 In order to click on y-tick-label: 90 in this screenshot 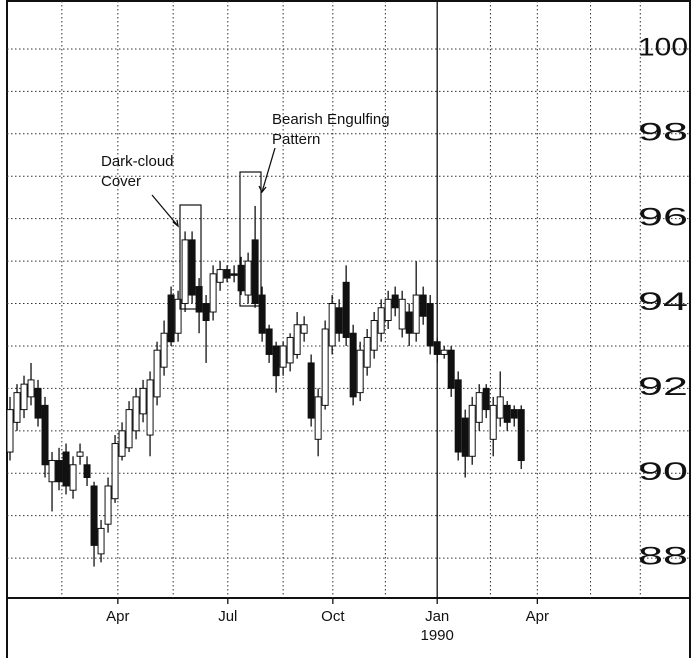, I will do `click(663, 472)`.